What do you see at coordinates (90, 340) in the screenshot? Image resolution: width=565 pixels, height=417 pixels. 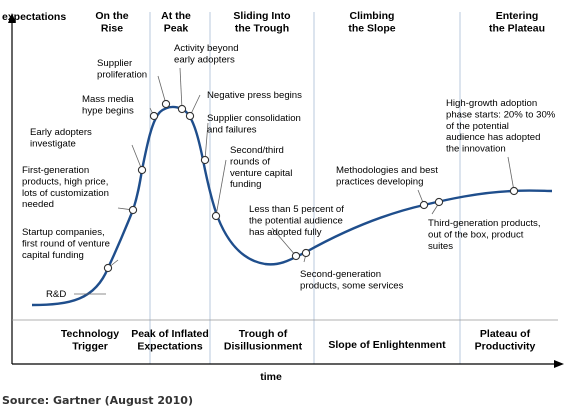 I see `phase-name: Technology Trigger` at bounding box center [90, 340].